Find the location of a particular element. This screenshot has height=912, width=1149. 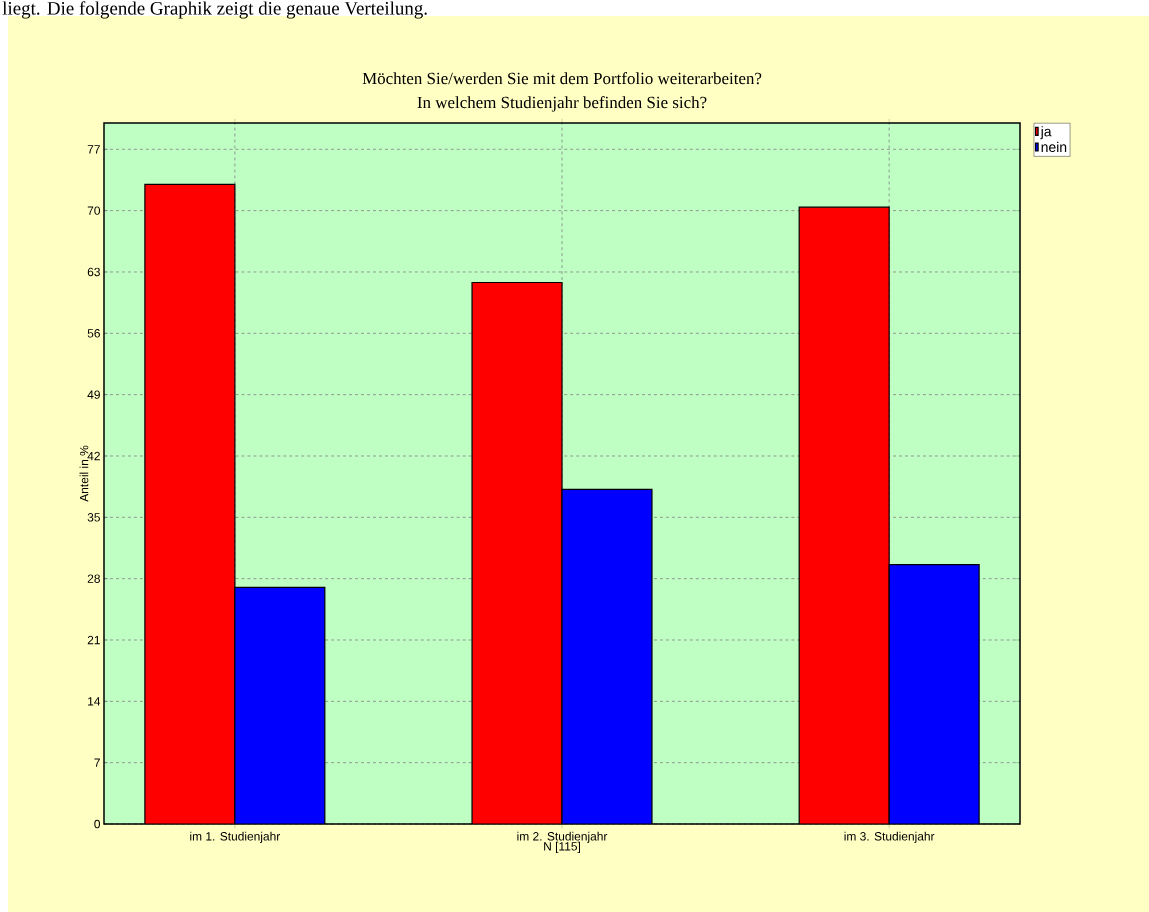

x-tick-label: im 1. Studienjahr is located at coordinates (235, 837).